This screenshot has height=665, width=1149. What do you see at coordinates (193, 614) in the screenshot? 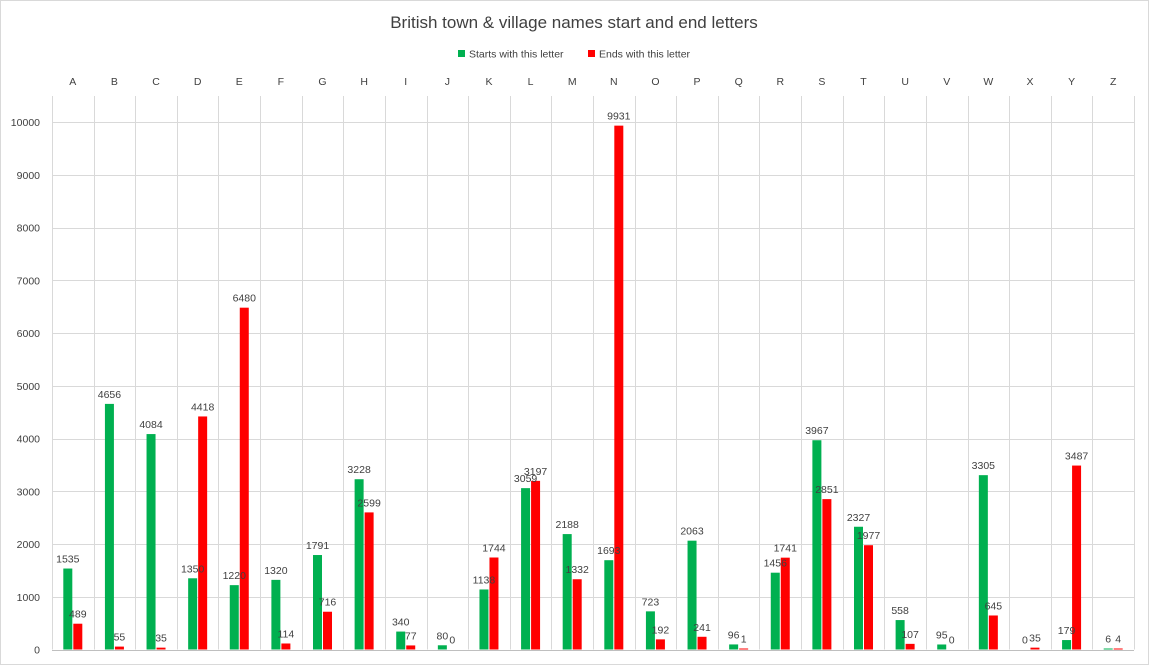
I see `bar-starts-D` at bounding box center [193, 614].